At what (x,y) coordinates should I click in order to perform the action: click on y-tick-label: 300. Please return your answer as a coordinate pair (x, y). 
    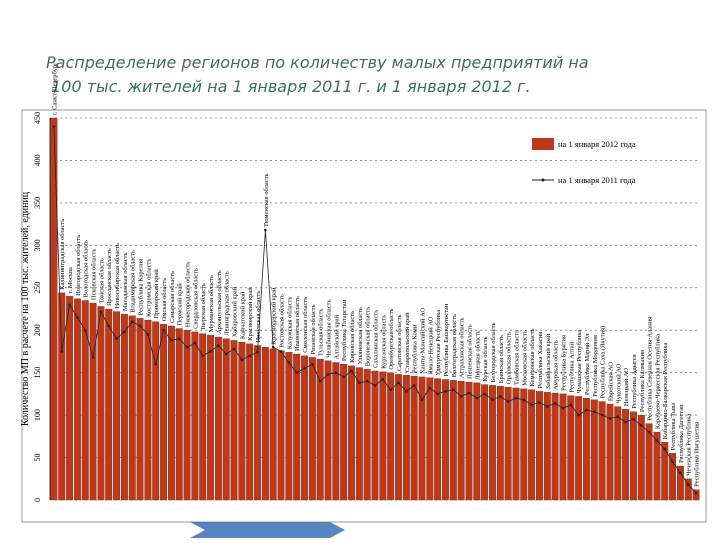
    Looking at the image, I should click on (37, 245).